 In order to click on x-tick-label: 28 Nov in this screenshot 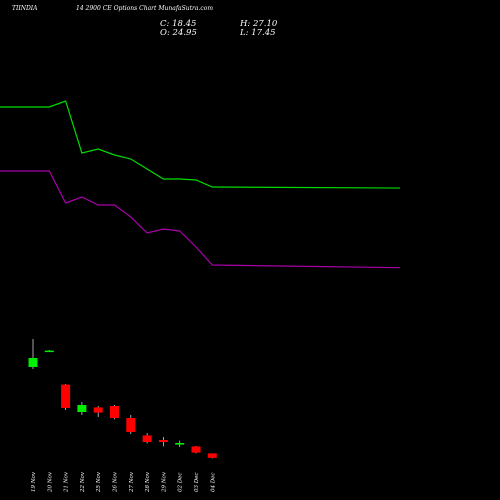, I will do `click(148, 482)`.